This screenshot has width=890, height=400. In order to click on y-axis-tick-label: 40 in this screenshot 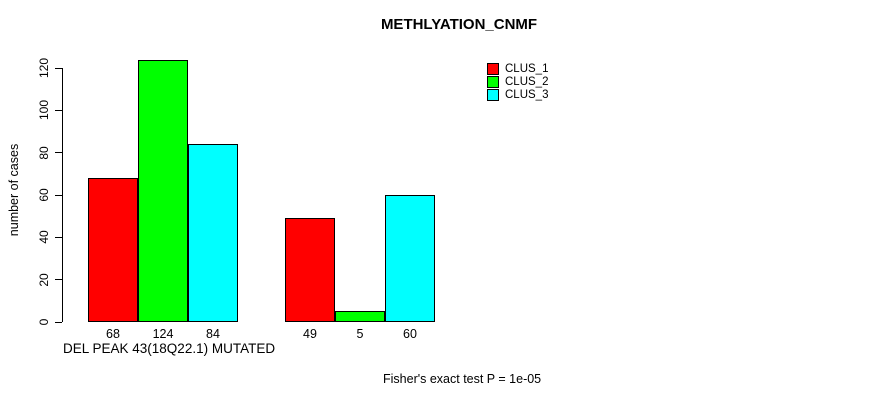, I will do `click(44, 237)`.